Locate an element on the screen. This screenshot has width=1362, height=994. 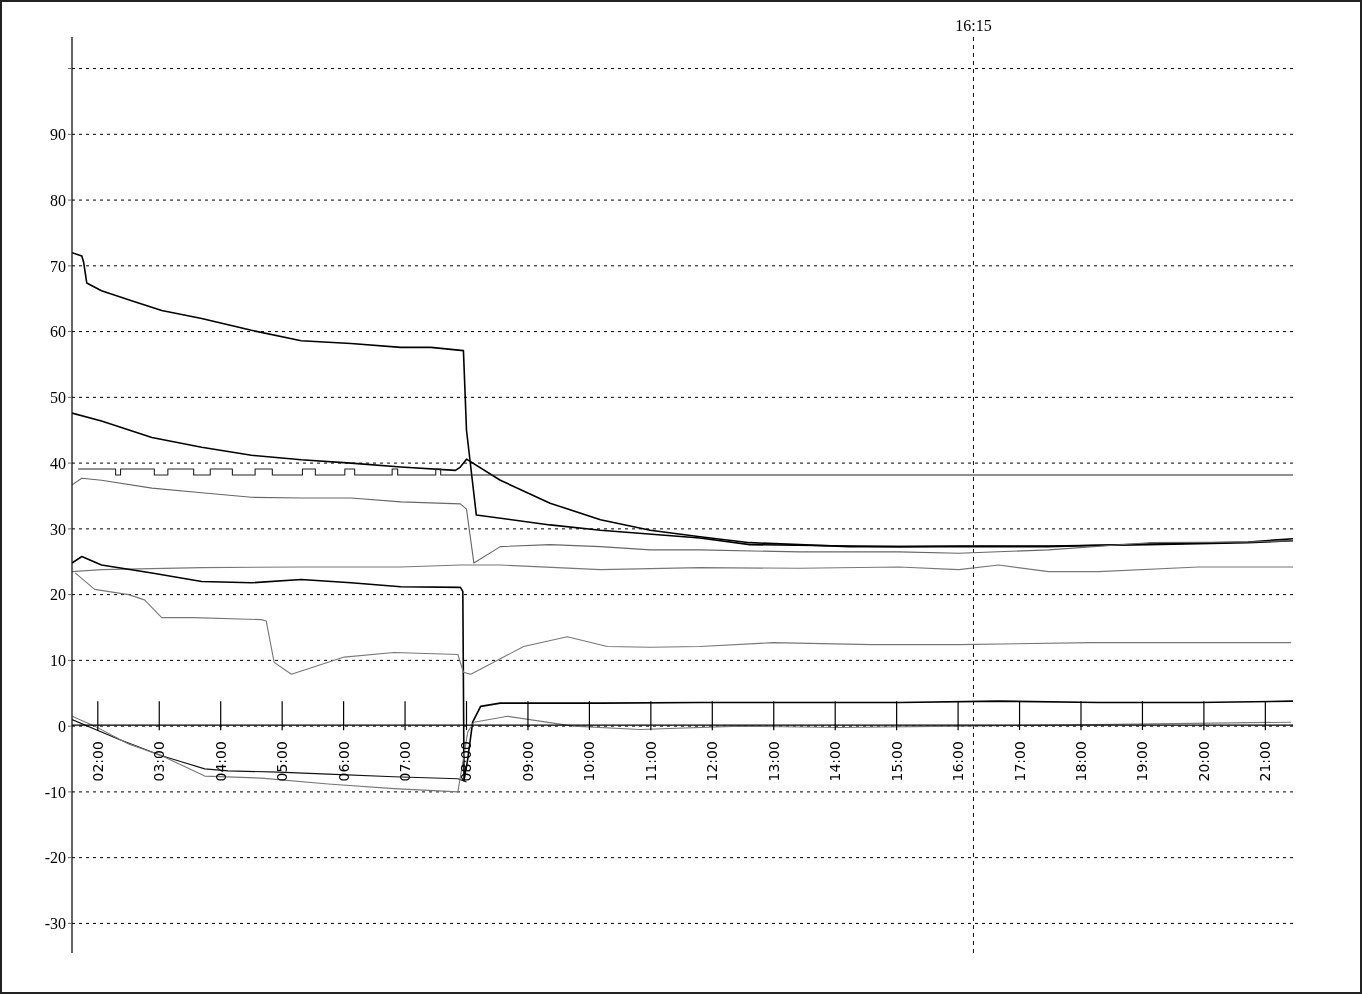
x-tick-label: 20:00 is located at coordinates (1203, 761).